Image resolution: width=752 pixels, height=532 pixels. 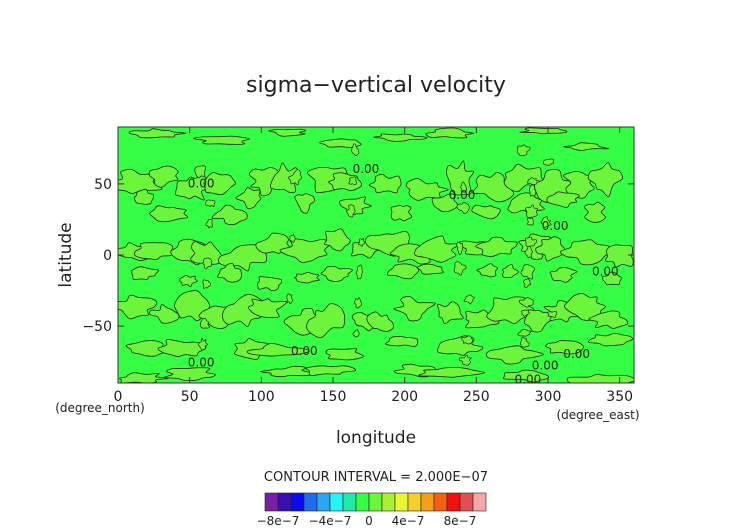 I want to click on colorbar, so click(x=375, y=502).